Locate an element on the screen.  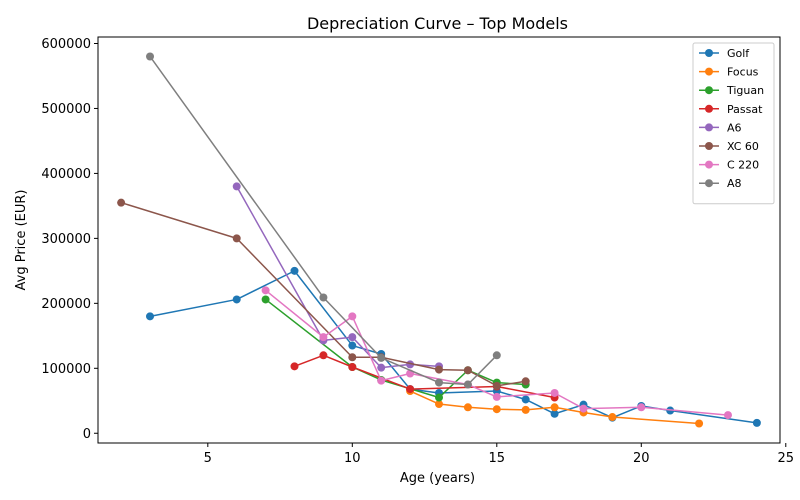
y-tick-label: 400000 is located at coordinates (66, 174).